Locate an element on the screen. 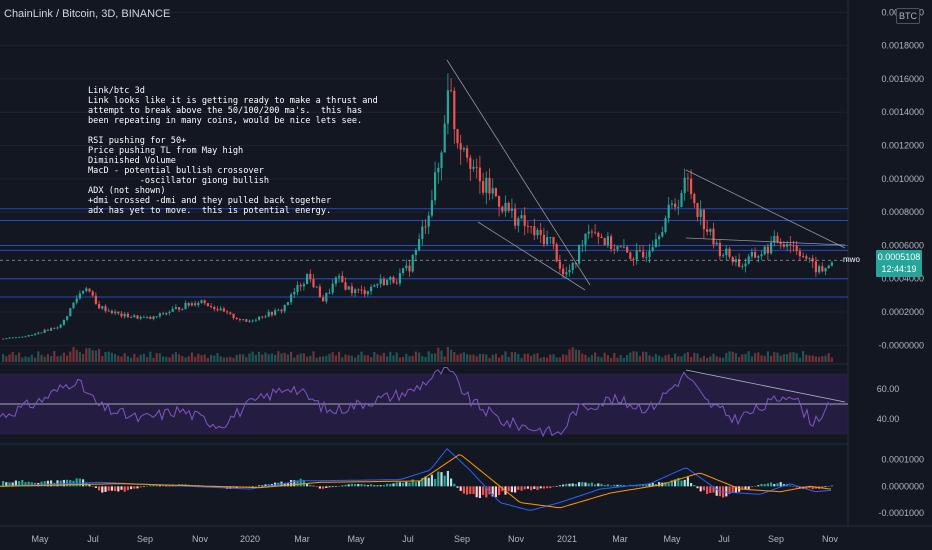 This screenshot has width=932, height=550. macd-axis-tick: -0.0001000 is located at coordinates (901, 513).